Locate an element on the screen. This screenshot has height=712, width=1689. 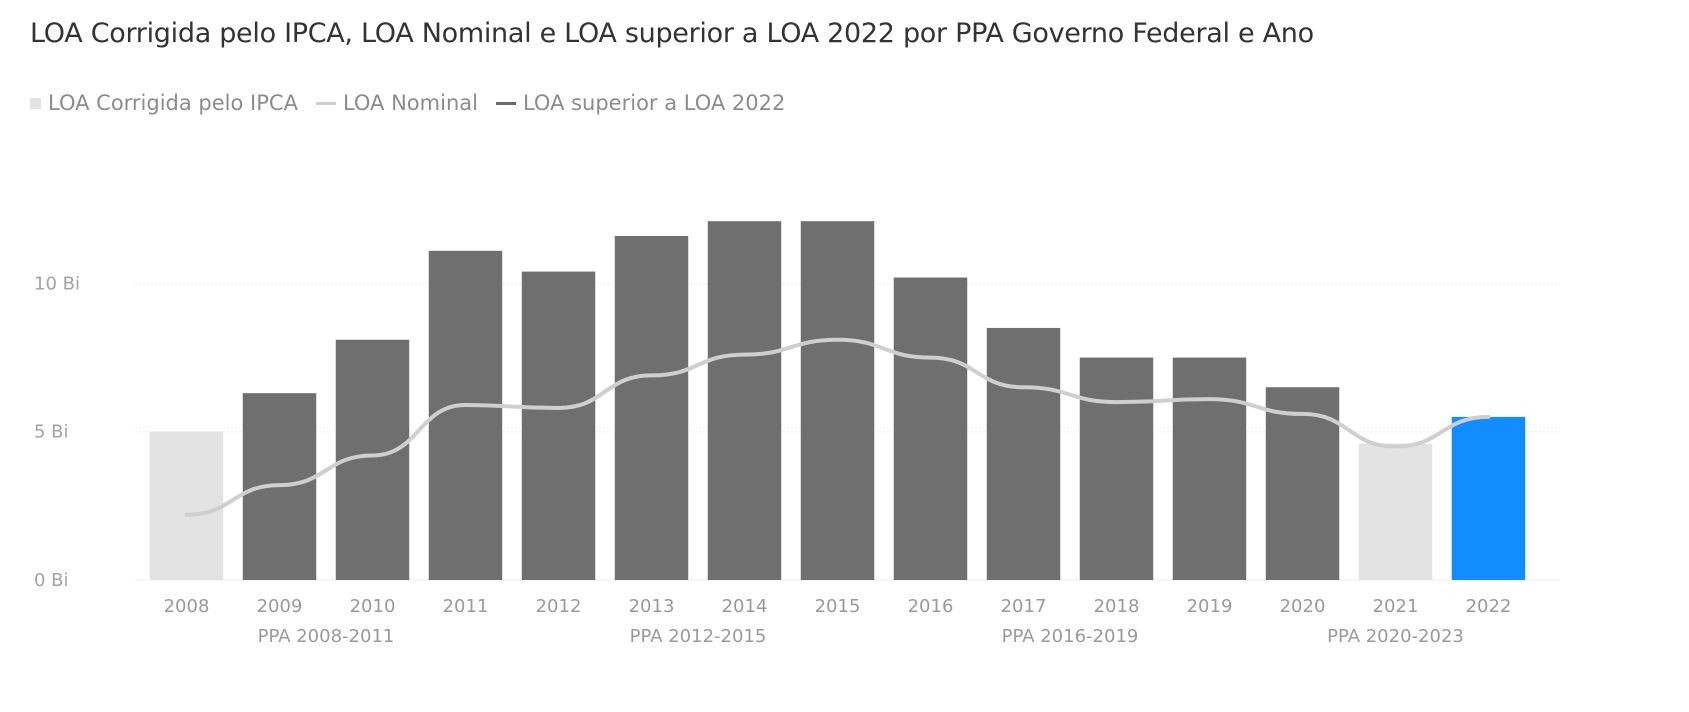
x-tick-label: 2012 is located at coordinates (559, 606).